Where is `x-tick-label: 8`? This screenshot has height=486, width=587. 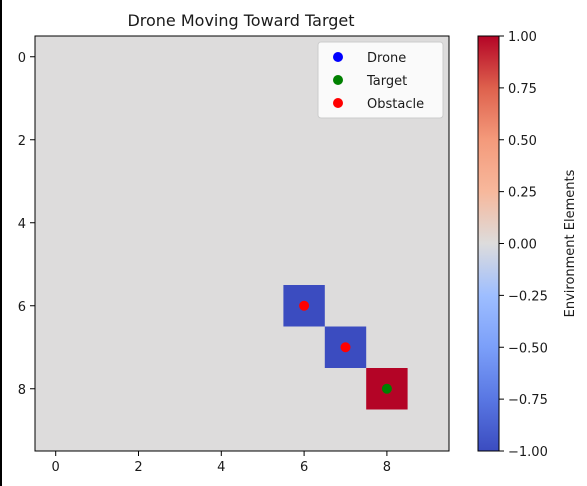
x-tick-label: 8 is located at coordinates (387, 467).